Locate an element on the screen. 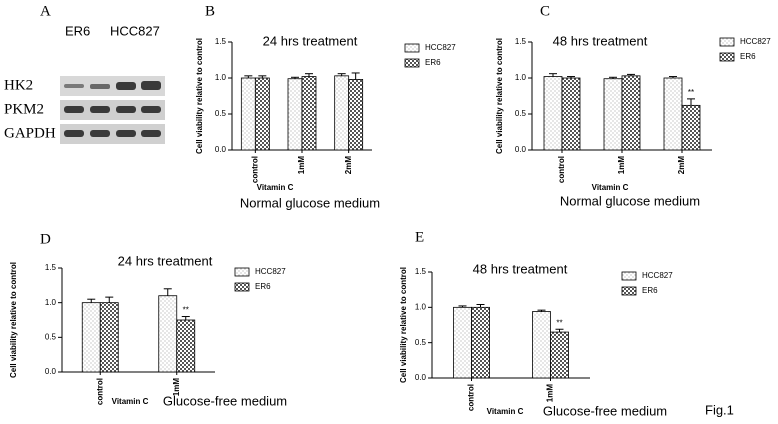  row-label: HK2 is located at coordinates (18, 85).